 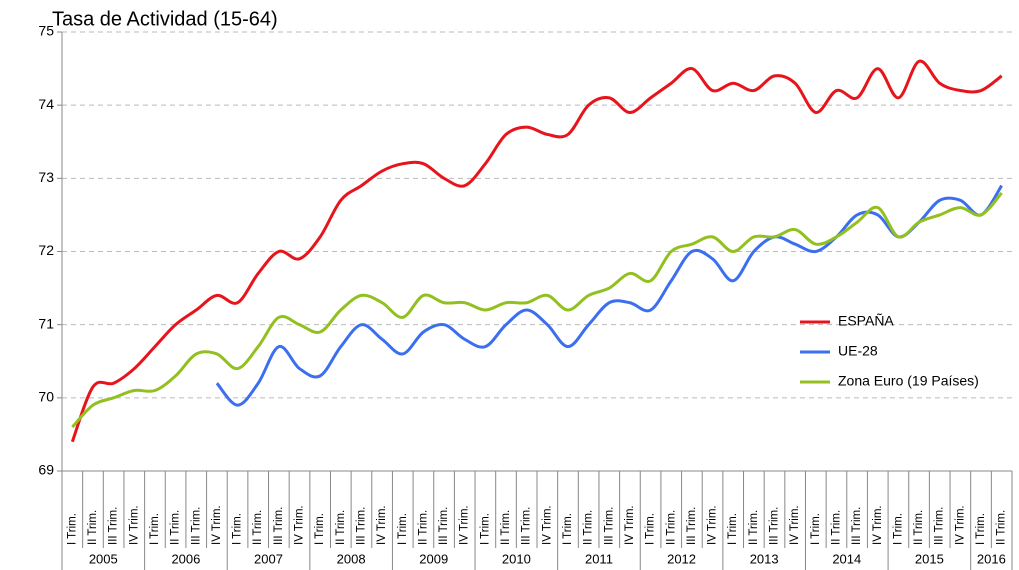 What do you see at coordinates (185, 558) in the screenshot?
I see `year-label: 2006` at bounding box center [185, 558].